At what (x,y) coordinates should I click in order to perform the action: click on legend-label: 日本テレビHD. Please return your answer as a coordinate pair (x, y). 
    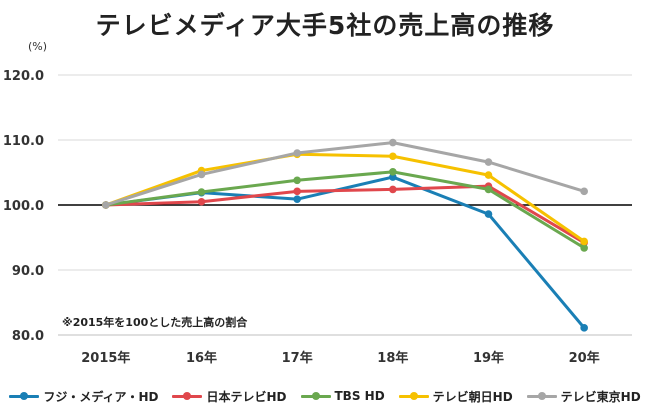
    Looking at the image, I should click on (246, 396).